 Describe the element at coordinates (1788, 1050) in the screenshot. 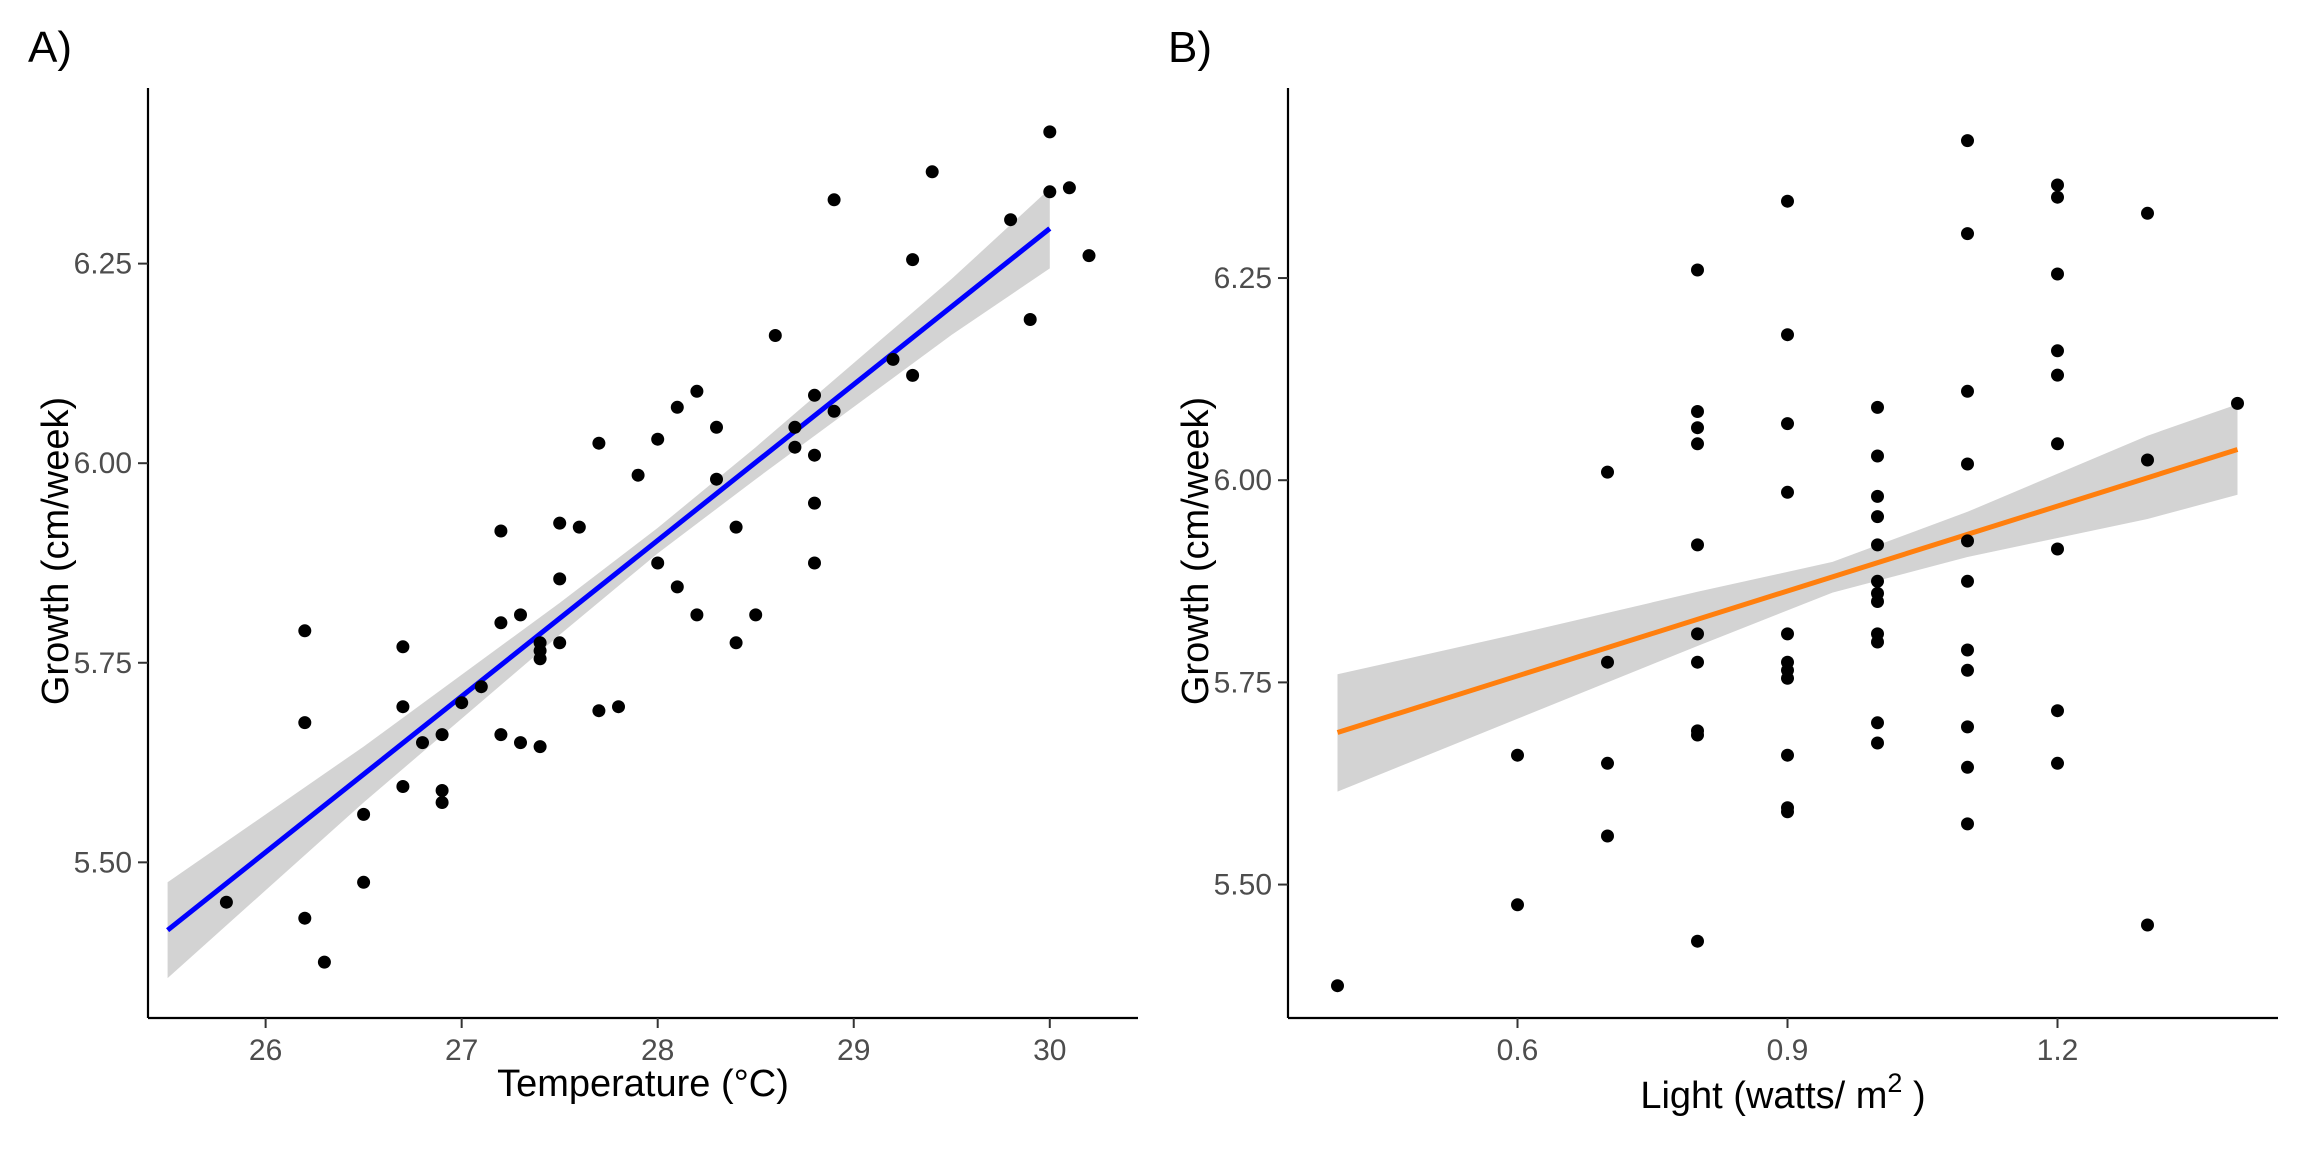

I see `x-tick-label: 0.9` at that location.